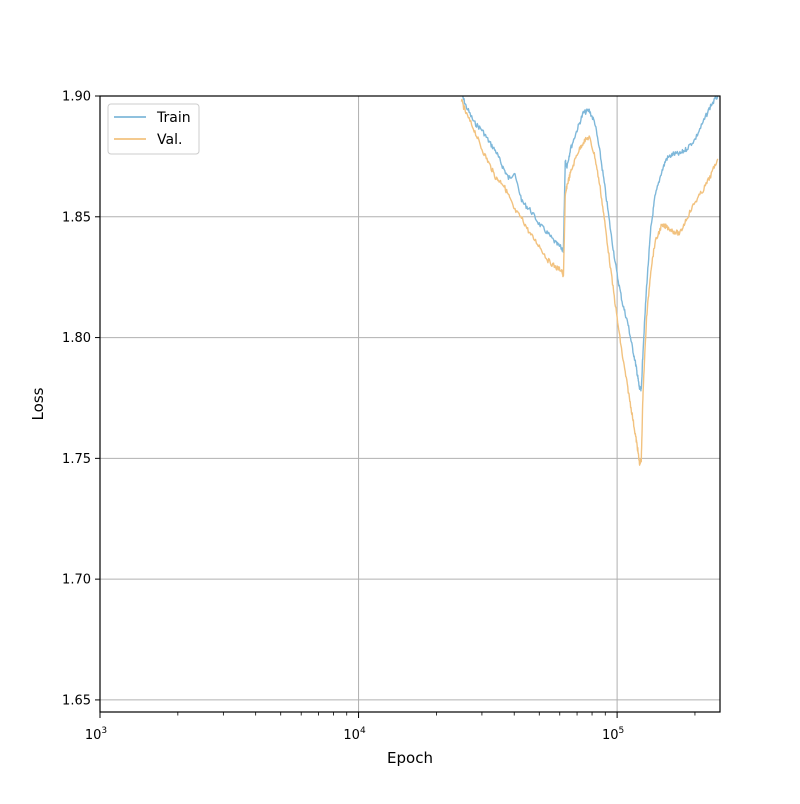 The height and width of the screenshot is (804, 800). Describe the element at coordinates (622, 731) in the screenshot. I see `x-tick-label-exponent: 5` at that location.